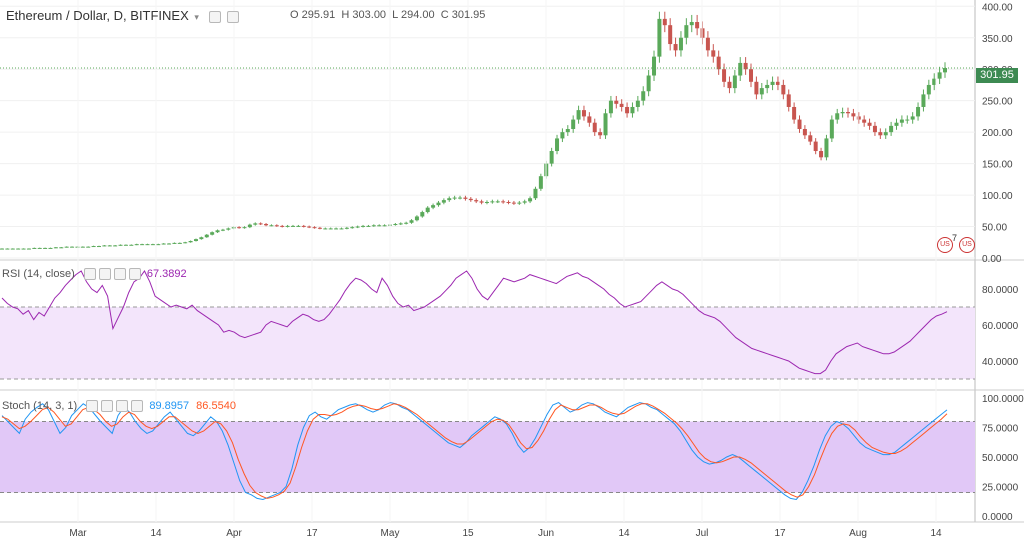 Image resolution: width=1024 pixels, height=540 pixels. What do you see at coordinates (78, 533) in the screenshot?
I see `time-tick-label: Mar` at bounding box center [78, 533].